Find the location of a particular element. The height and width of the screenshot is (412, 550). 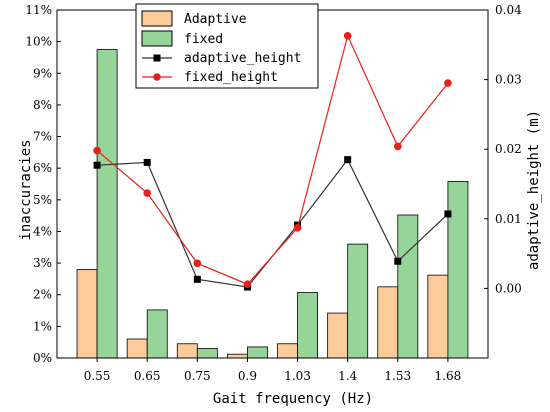

bar-adaptive-1.4 is located at coordinates (338, 335).